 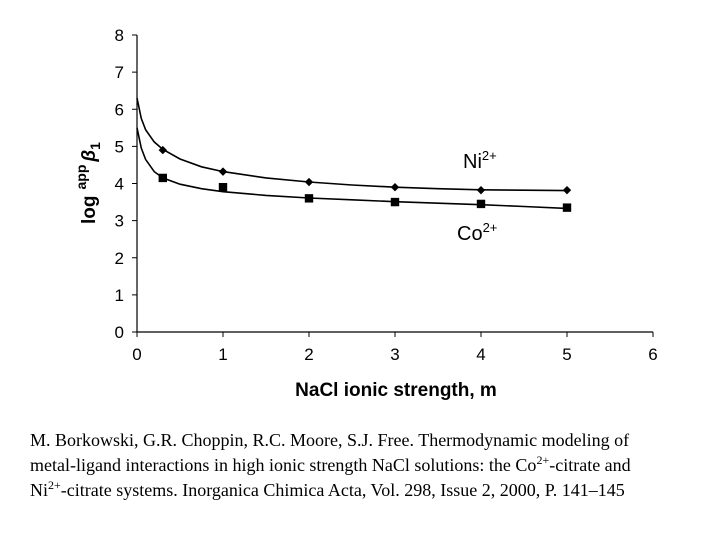 I want to click on citation-line-3-sup: 2+, so click(x=54, y=485).